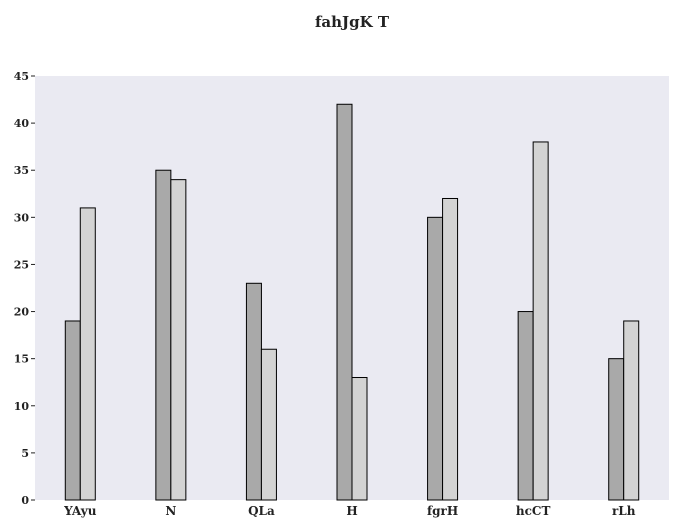 The image size is (684, 532). What do you see at coordinates (533, 511) in the screenshot?
I see `x-tick-label: hcCT` at bounding box center [533, 511].